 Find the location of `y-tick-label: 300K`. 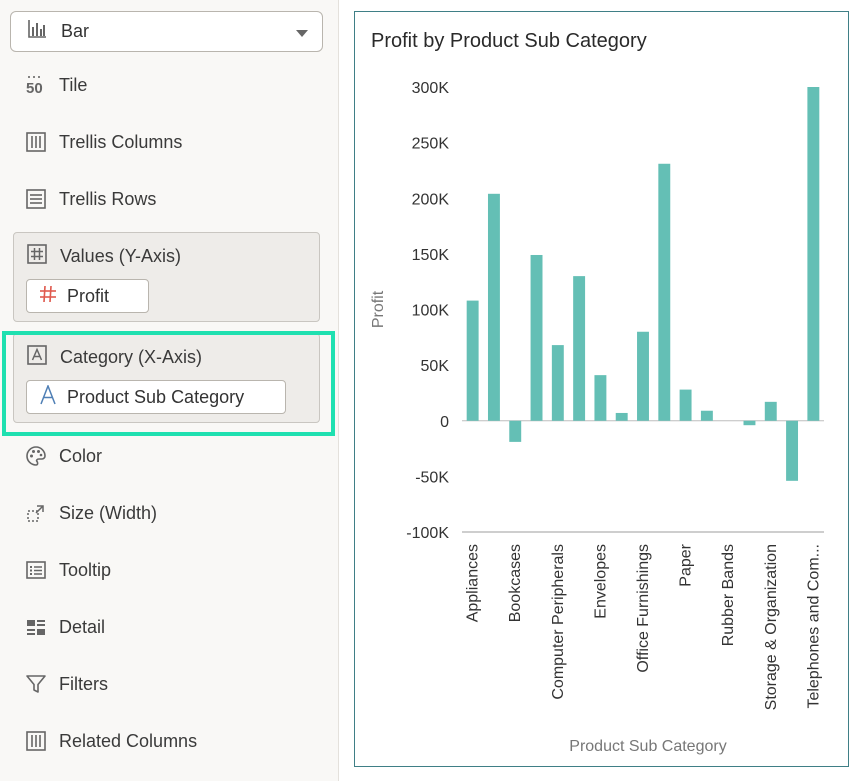

y-tick-label: 300K is located at coordinates (431, 88).